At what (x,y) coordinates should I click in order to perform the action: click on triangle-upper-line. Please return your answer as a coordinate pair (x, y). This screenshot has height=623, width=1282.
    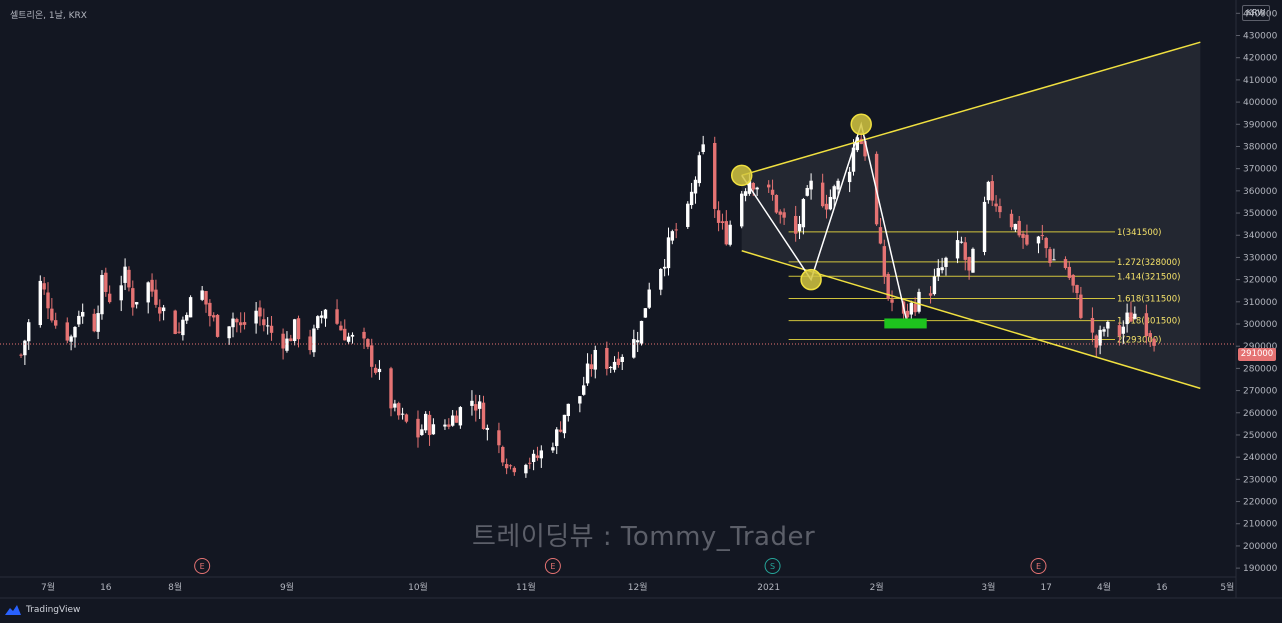
    Looking at the image, I should click on (971, 109).